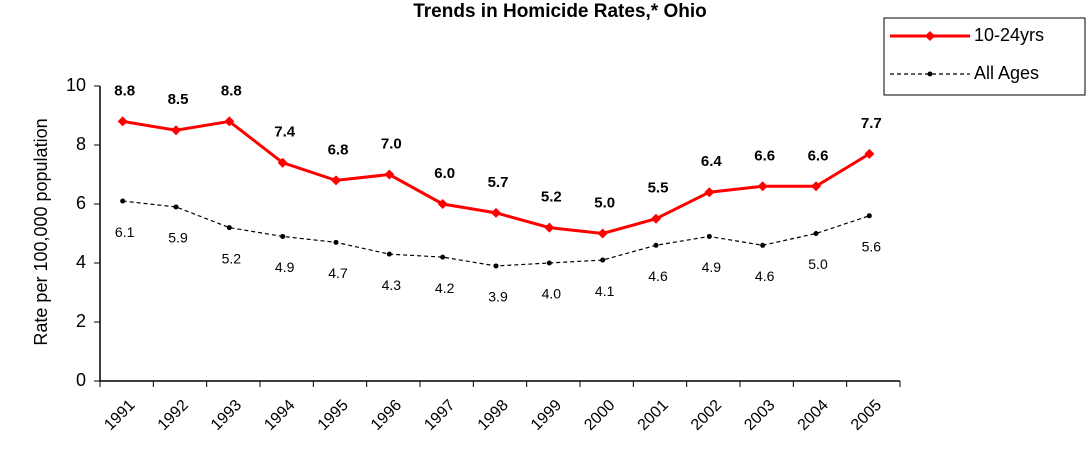 Image resolution: width=1086 pixels, height=464 pixels. What do you see at coordinates (552, 294) in the screenshot?
I see `data-label: 4.0` at bounding box center [552, 294].